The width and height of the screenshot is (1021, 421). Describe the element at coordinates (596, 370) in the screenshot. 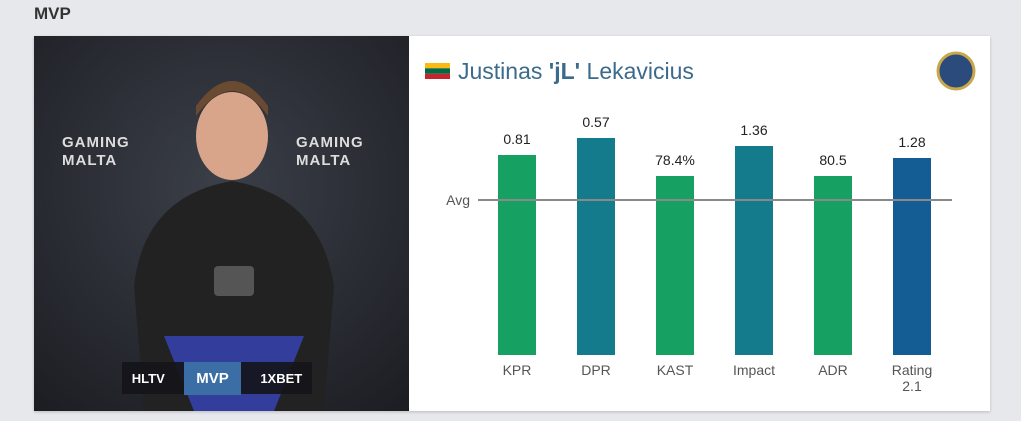

I see `category-label: DPR` at that location.